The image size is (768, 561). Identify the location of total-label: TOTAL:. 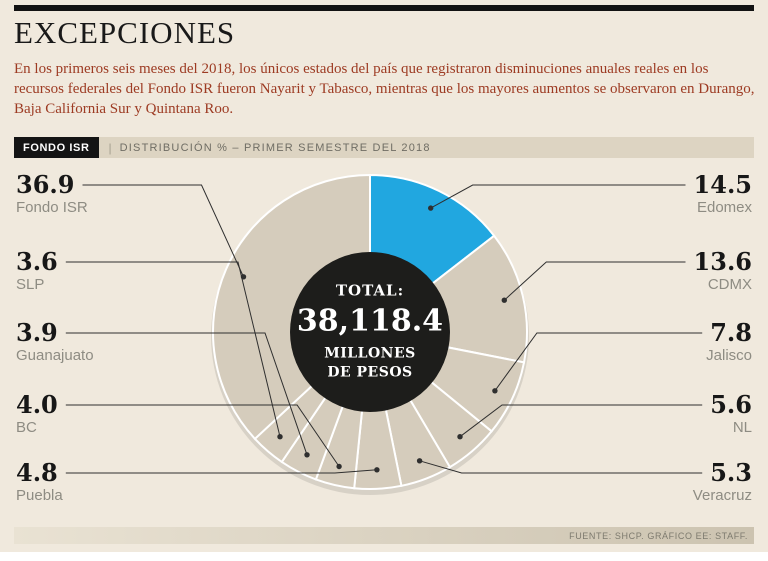
(370, 290).